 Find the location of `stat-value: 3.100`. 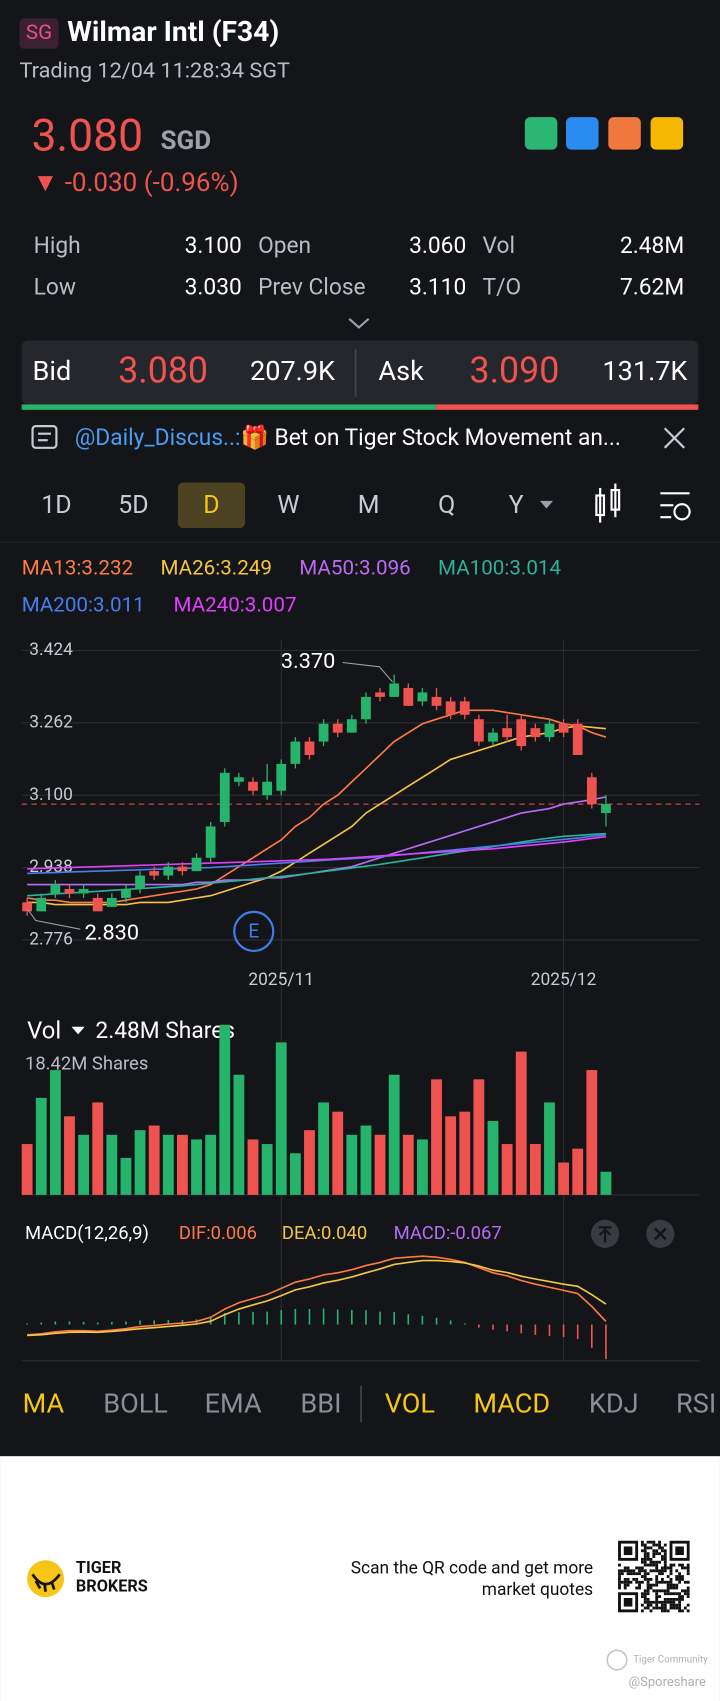

stat-value: 3.100 is located at coordinates (213, 245).